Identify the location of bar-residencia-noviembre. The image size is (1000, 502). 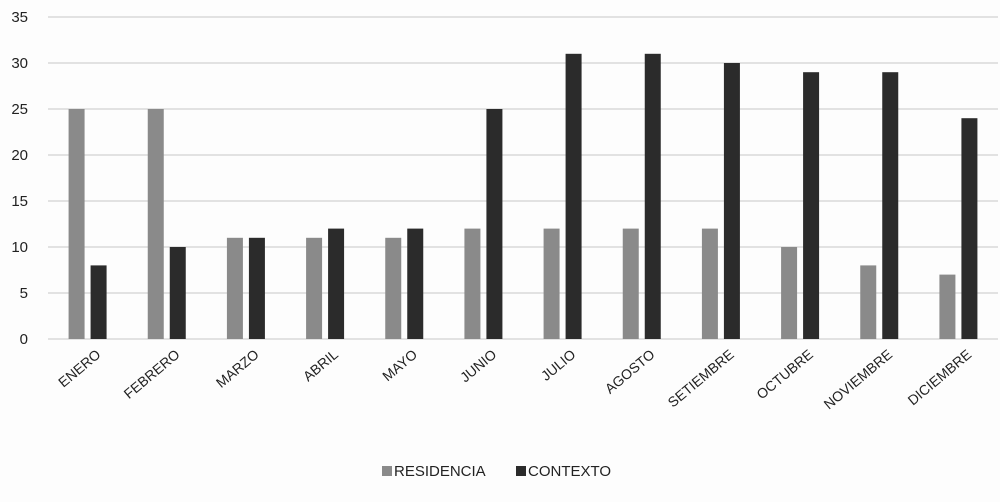
(868, 302).